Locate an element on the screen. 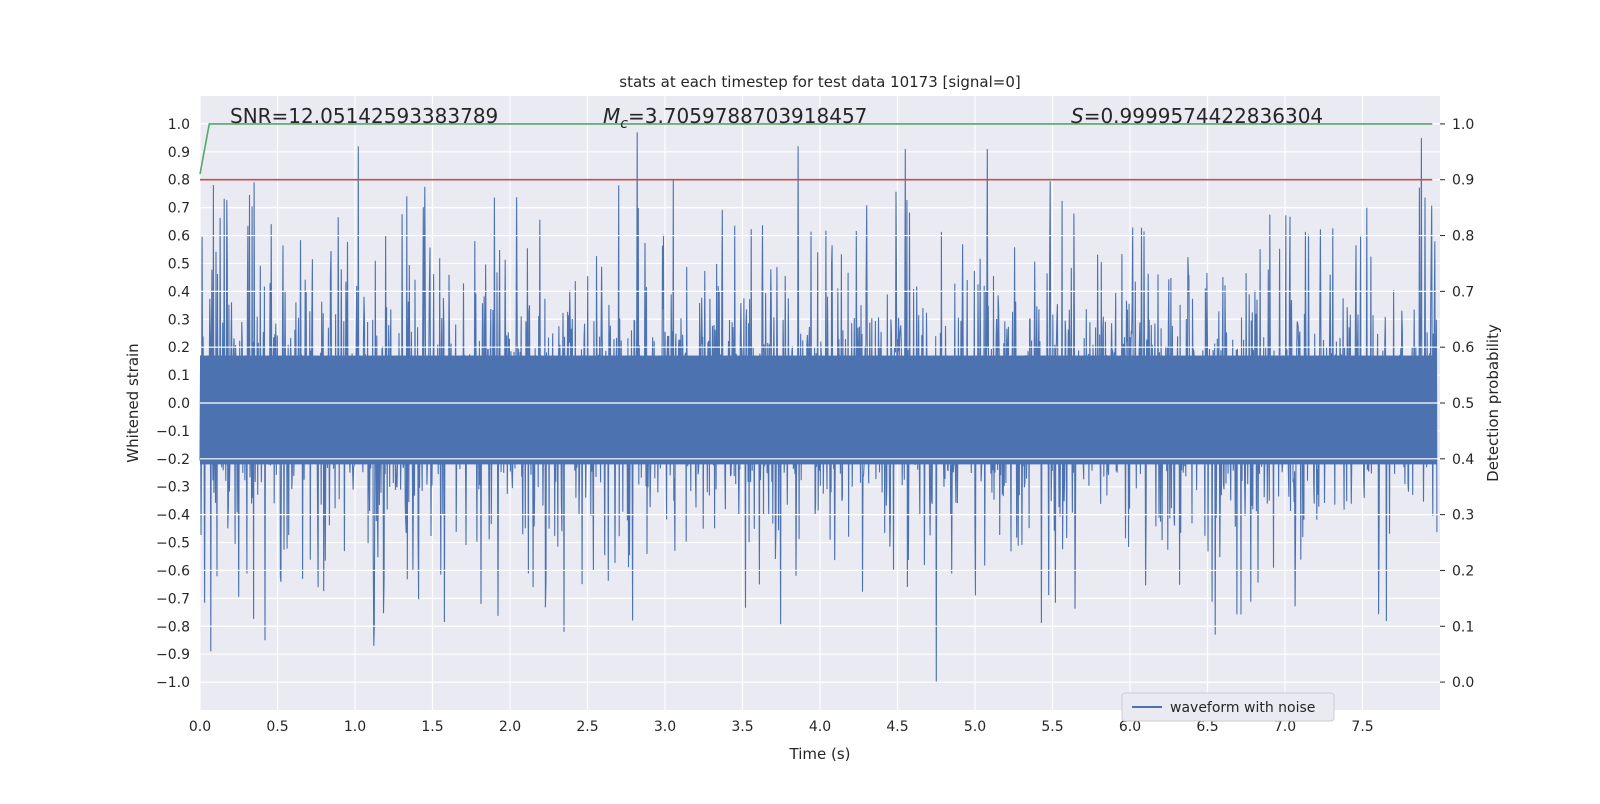  score-symbol: S is located at coordinates (1077, 116).